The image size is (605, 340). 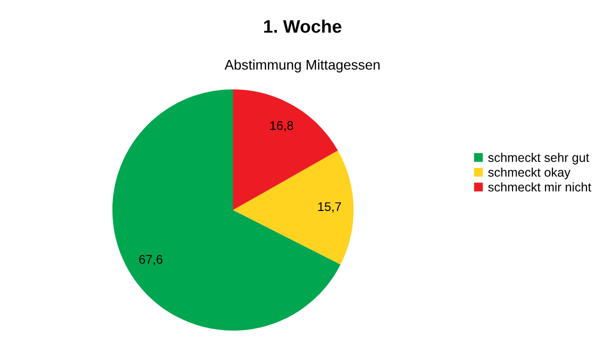 What do you see at coordinates (150, 260) in the screenshot?
I see `data-label: 67,6` at bounding box center [150, 260].